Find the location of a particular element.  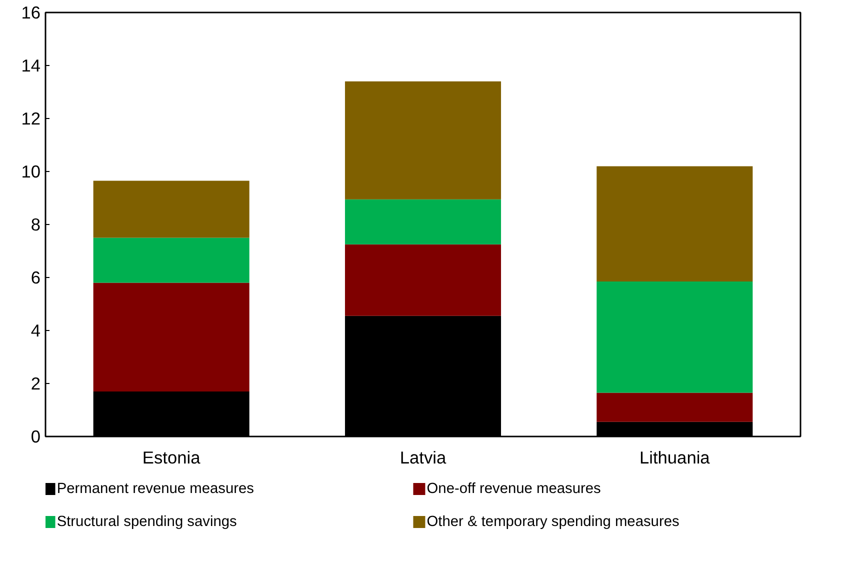

y-tick-label: 8 is located at coordinates (35, 224).